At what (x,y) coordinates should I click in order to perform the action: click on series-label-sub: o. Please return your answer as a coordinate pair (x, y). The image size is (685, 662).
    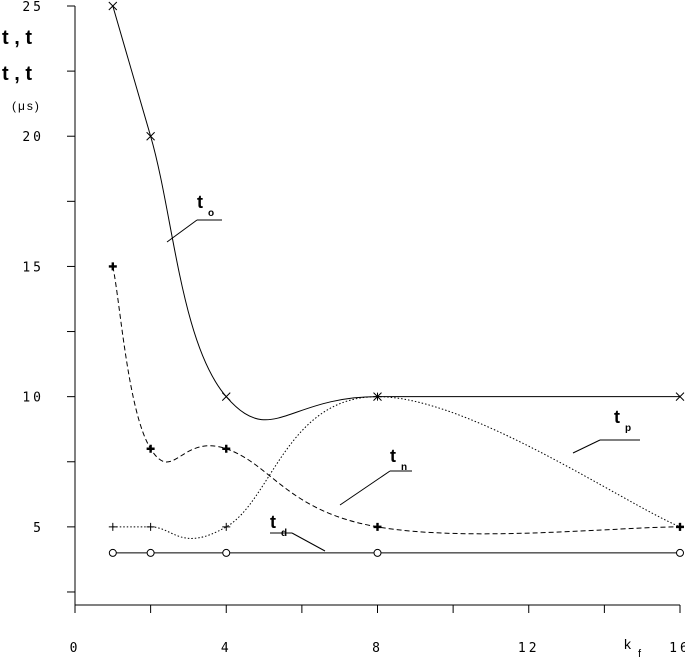
    Looking at the image, I should click on (211, 213).